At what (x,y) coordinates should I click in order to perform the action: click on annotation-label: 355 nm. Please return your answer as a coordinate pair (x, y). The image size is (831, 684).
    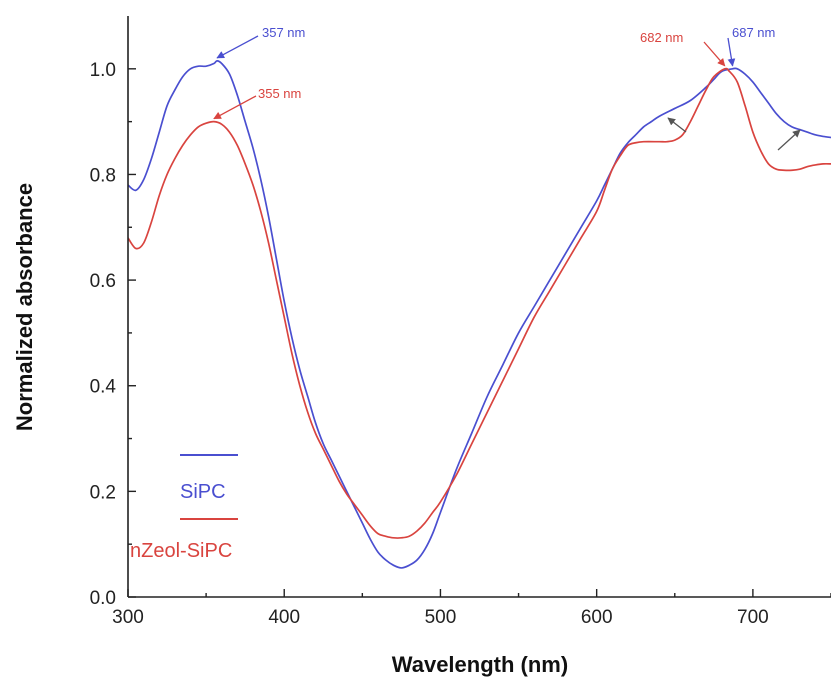
    Looking at the image, I should click on (279, 93).